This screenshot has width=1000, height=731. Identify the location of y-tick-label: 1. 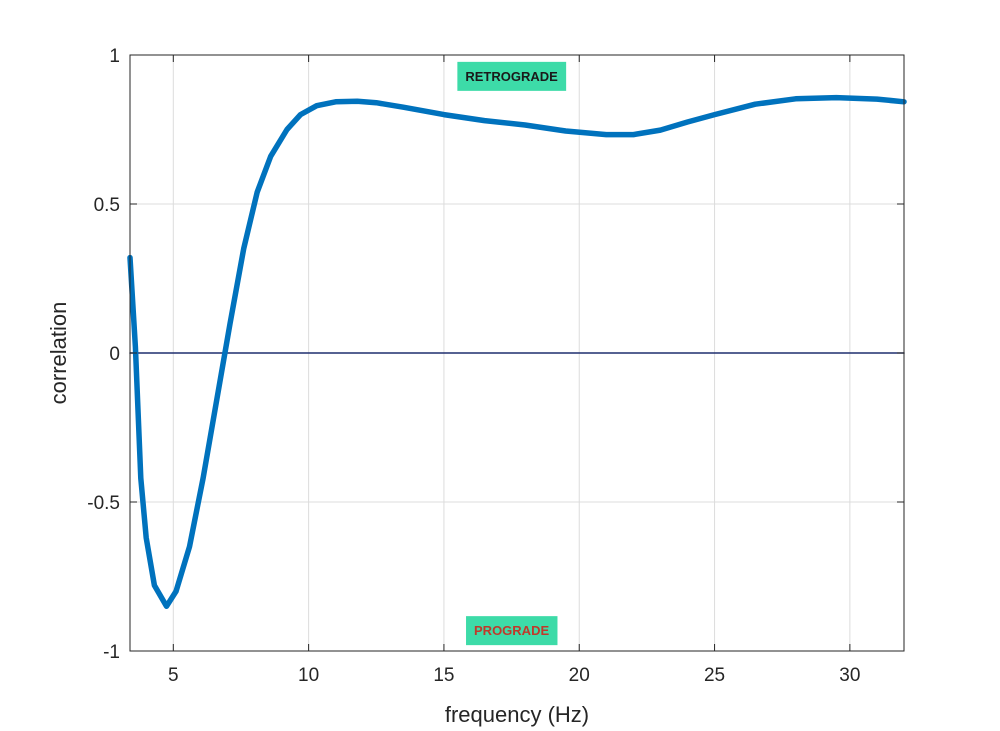
(114, 56).